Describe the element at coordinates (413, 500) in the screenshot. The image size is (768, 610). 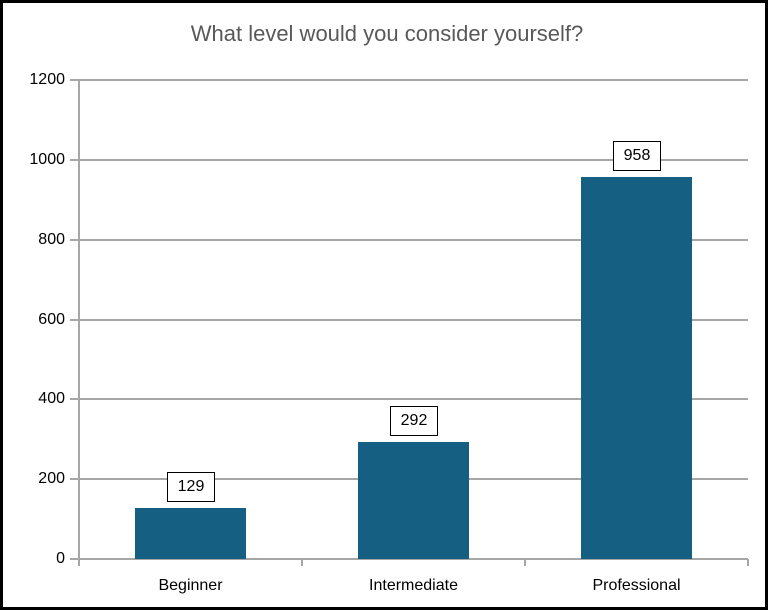
I see `bar-intermediate` at that location.